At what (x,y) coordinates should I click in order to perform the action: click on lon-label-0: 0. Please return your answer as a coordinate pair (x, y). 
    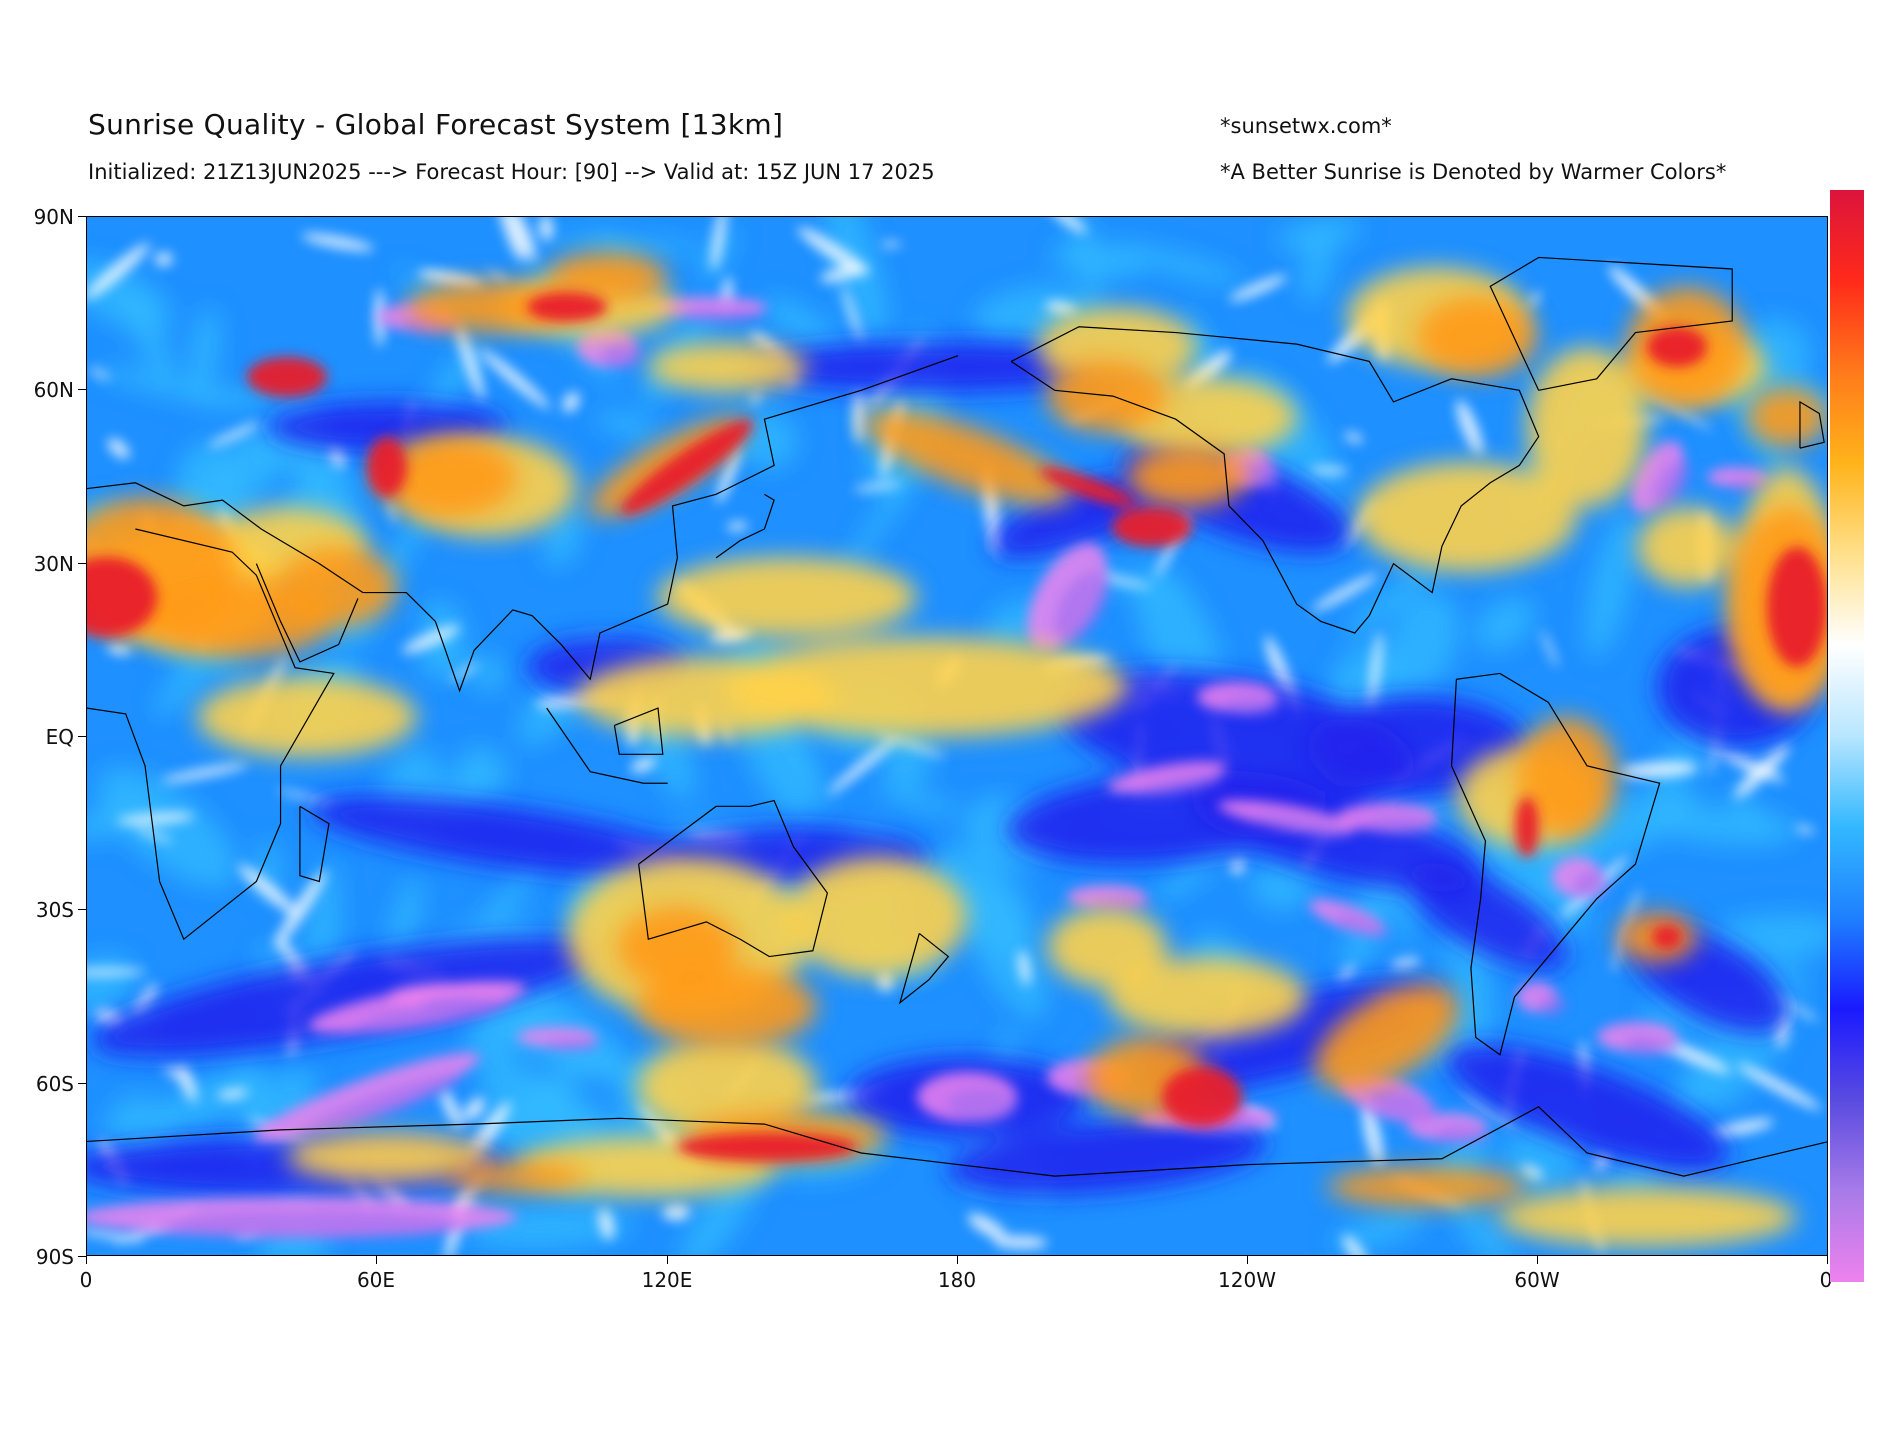
    Looking at the image, I should click on (86, 1280).